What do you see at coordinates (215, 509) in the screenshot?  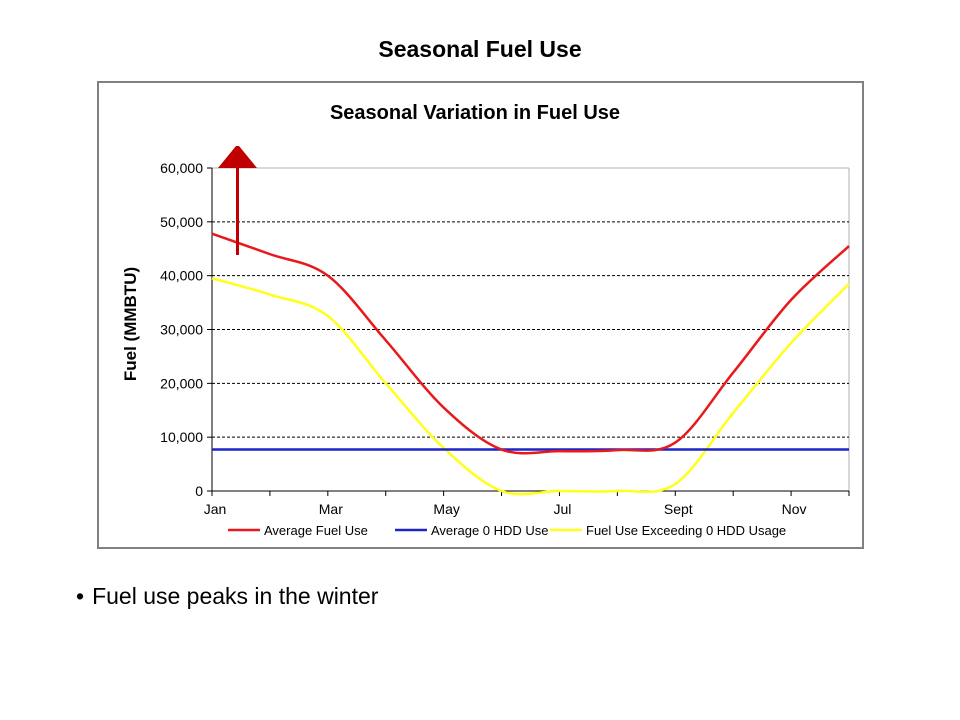 I see `x-tick-label: Jan` at bounding box center [215, 509].